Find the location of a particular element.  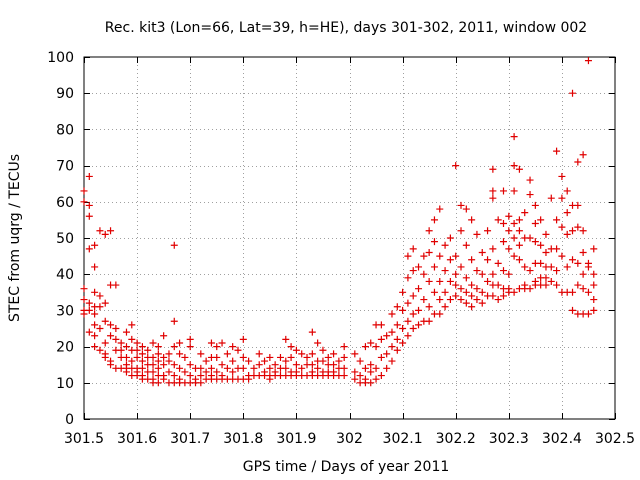

y-tick-label: 80 is located at coordinates (65, 130).